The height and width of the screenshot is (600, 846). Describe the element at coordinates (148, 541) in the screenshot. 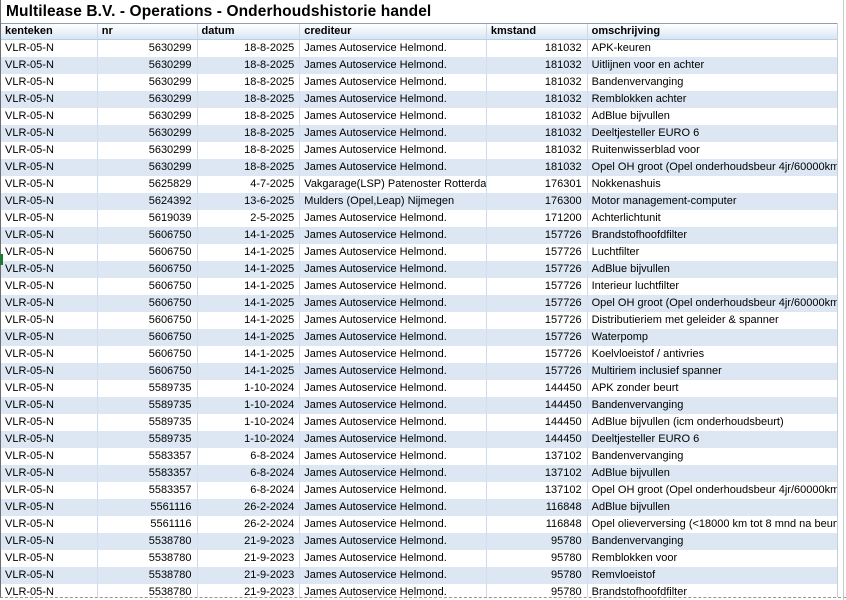

I see `cell-nr: 5538780` at that location.